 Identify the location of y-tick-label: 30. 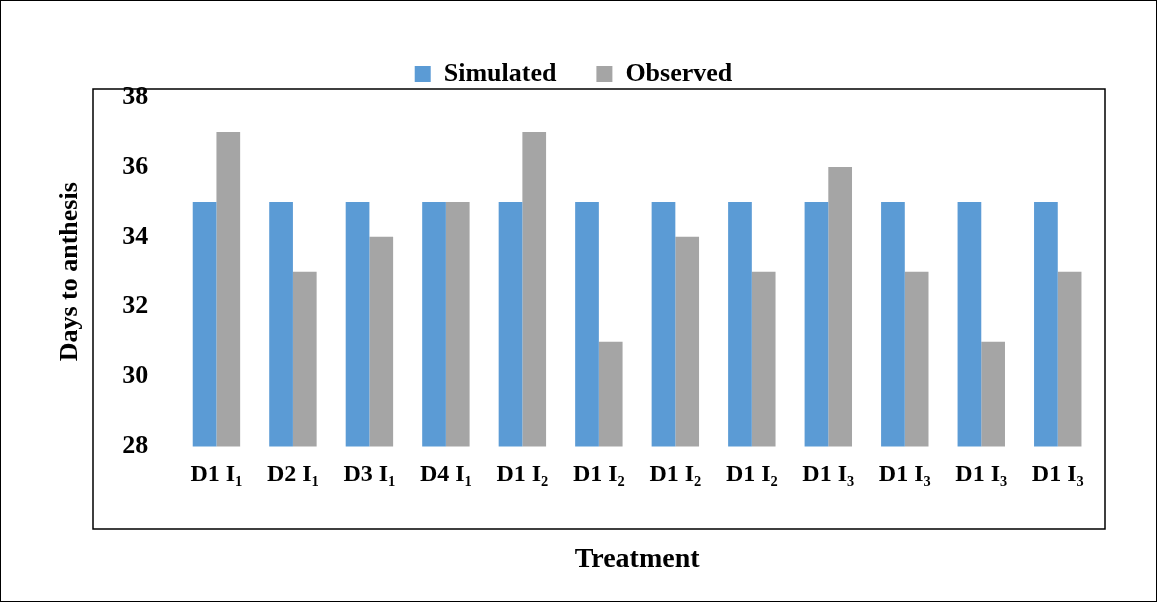
(135, 375).